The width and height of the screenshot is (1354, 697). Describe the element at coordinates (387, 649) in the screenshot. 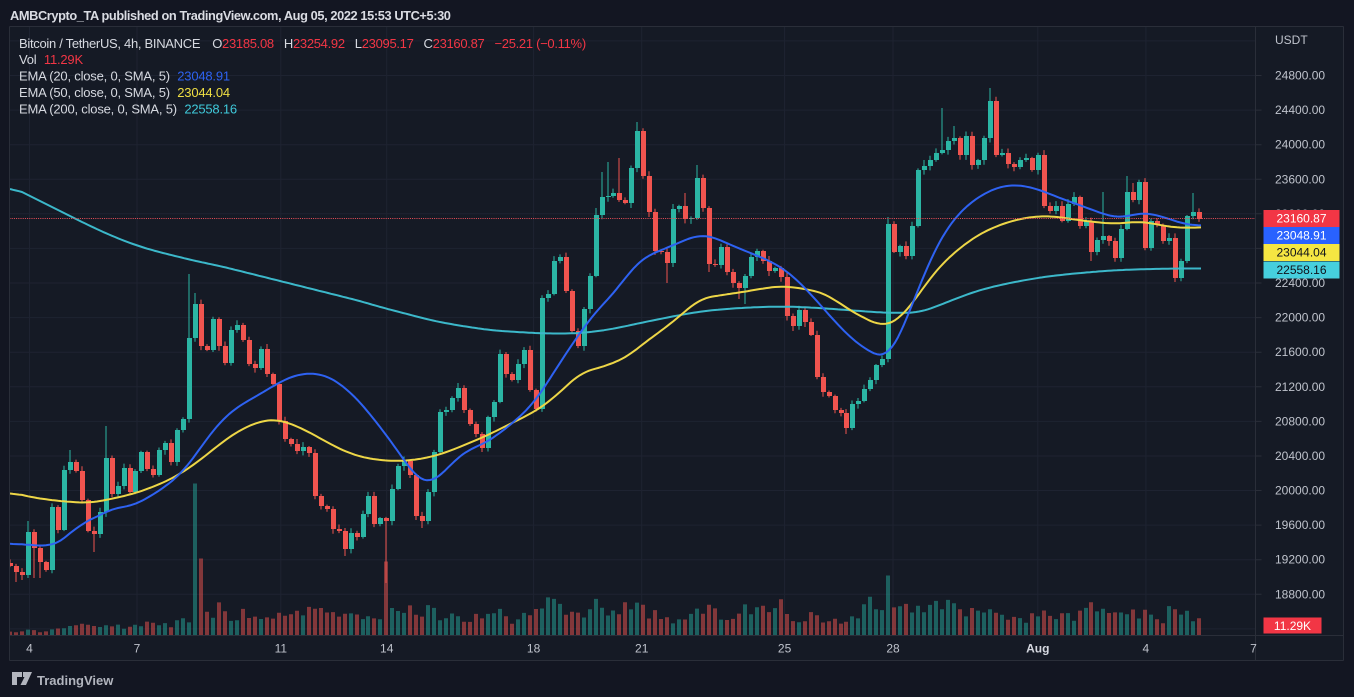

I see `svg-text: 14` at that location.